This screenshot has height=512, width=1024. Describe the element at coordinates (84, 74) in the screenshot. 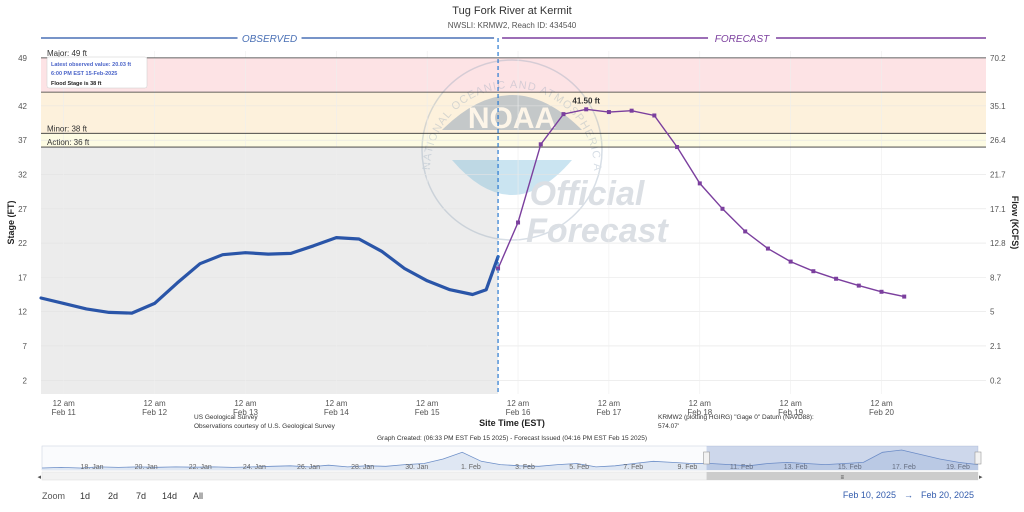

I see `tooltip-line-2: 6:00 PM EST 15-Feb-2025` at that location.